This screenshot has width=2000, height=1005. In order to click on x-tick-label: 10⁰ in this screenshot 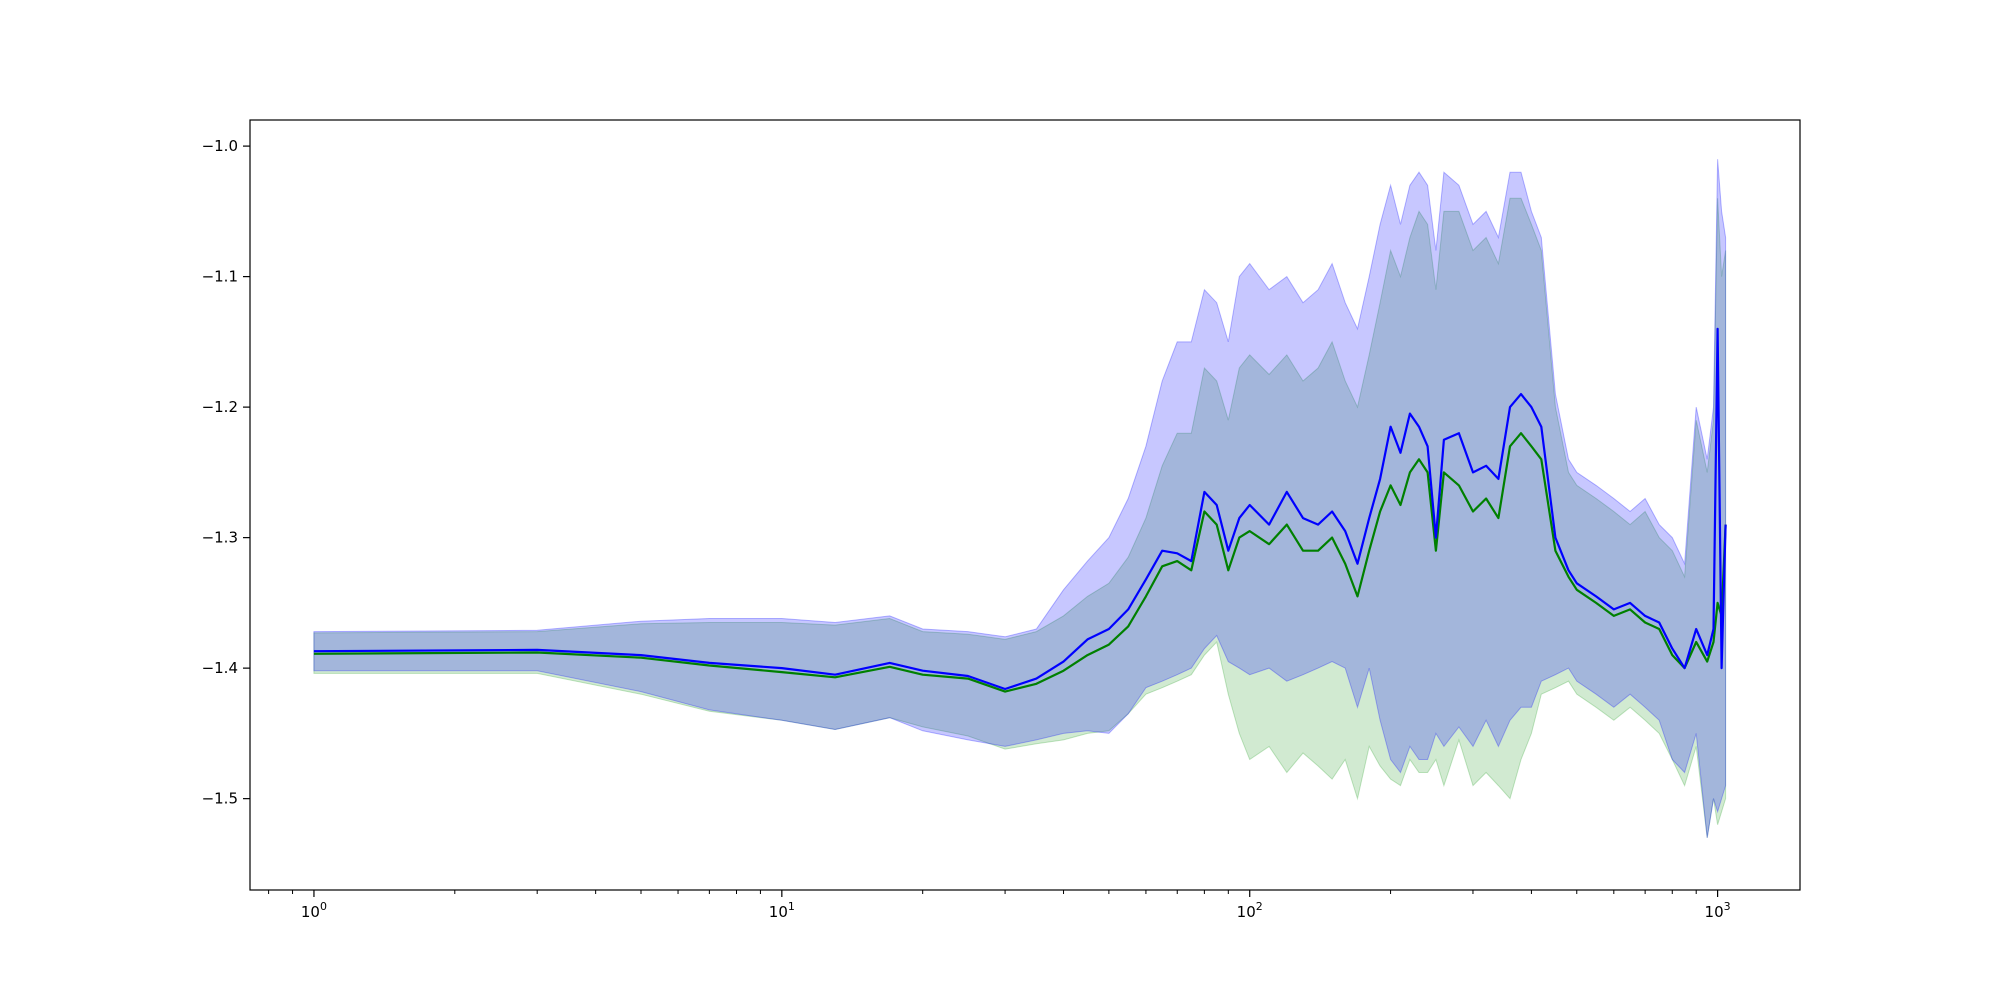, I will do `click(314, 910)`.